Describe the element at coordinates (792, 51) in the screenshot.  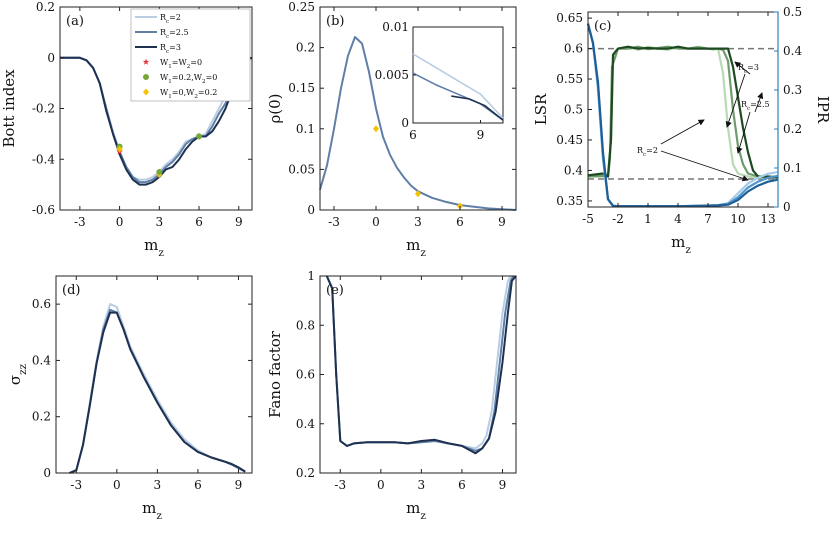
I see `right-tick-label: 0.4` at that location.